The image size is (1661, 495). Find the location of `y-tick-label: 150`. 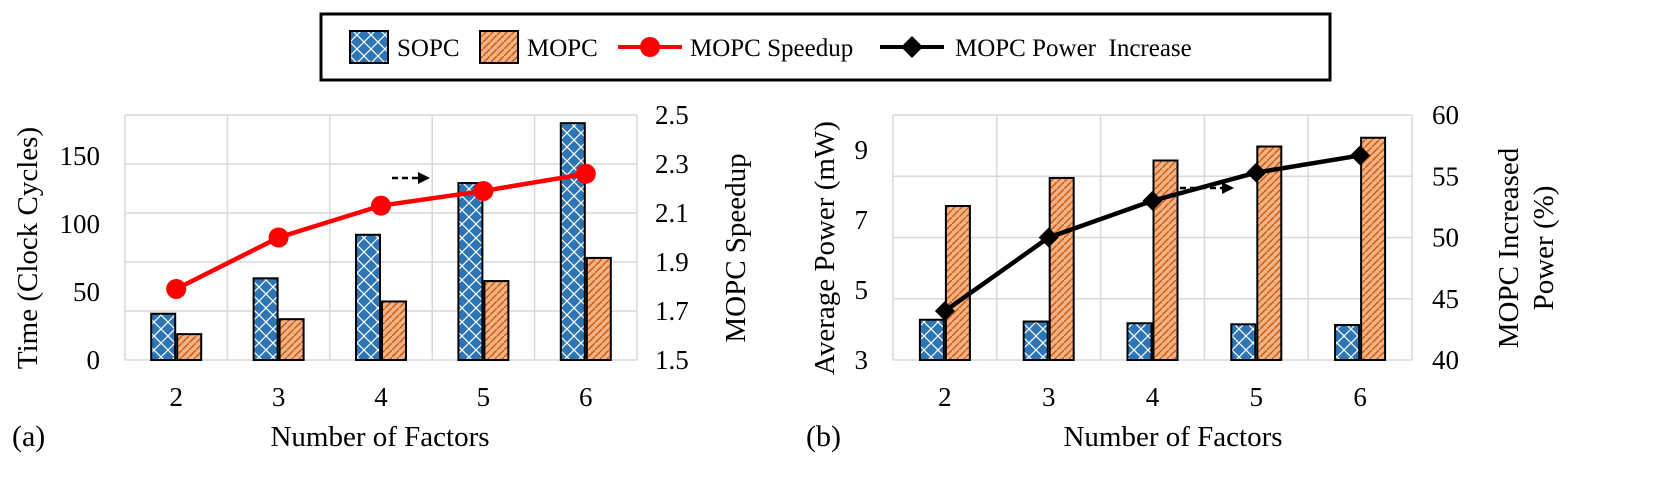

y-tick-label: 150 is located at coordinates (80, 156).